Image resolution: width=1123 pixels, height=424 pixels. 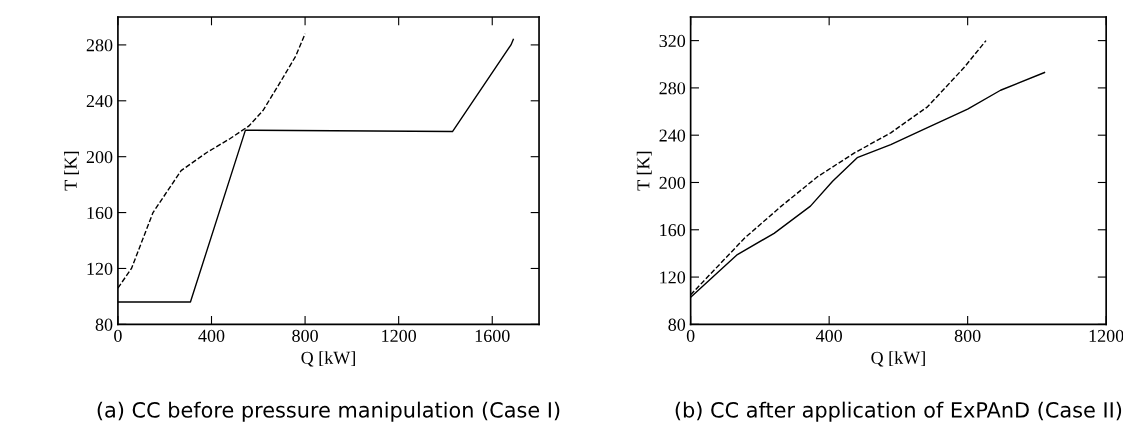 I want to click on text: (b) CC after application of ExPAnD (Case II), so click(x=898, y=411).